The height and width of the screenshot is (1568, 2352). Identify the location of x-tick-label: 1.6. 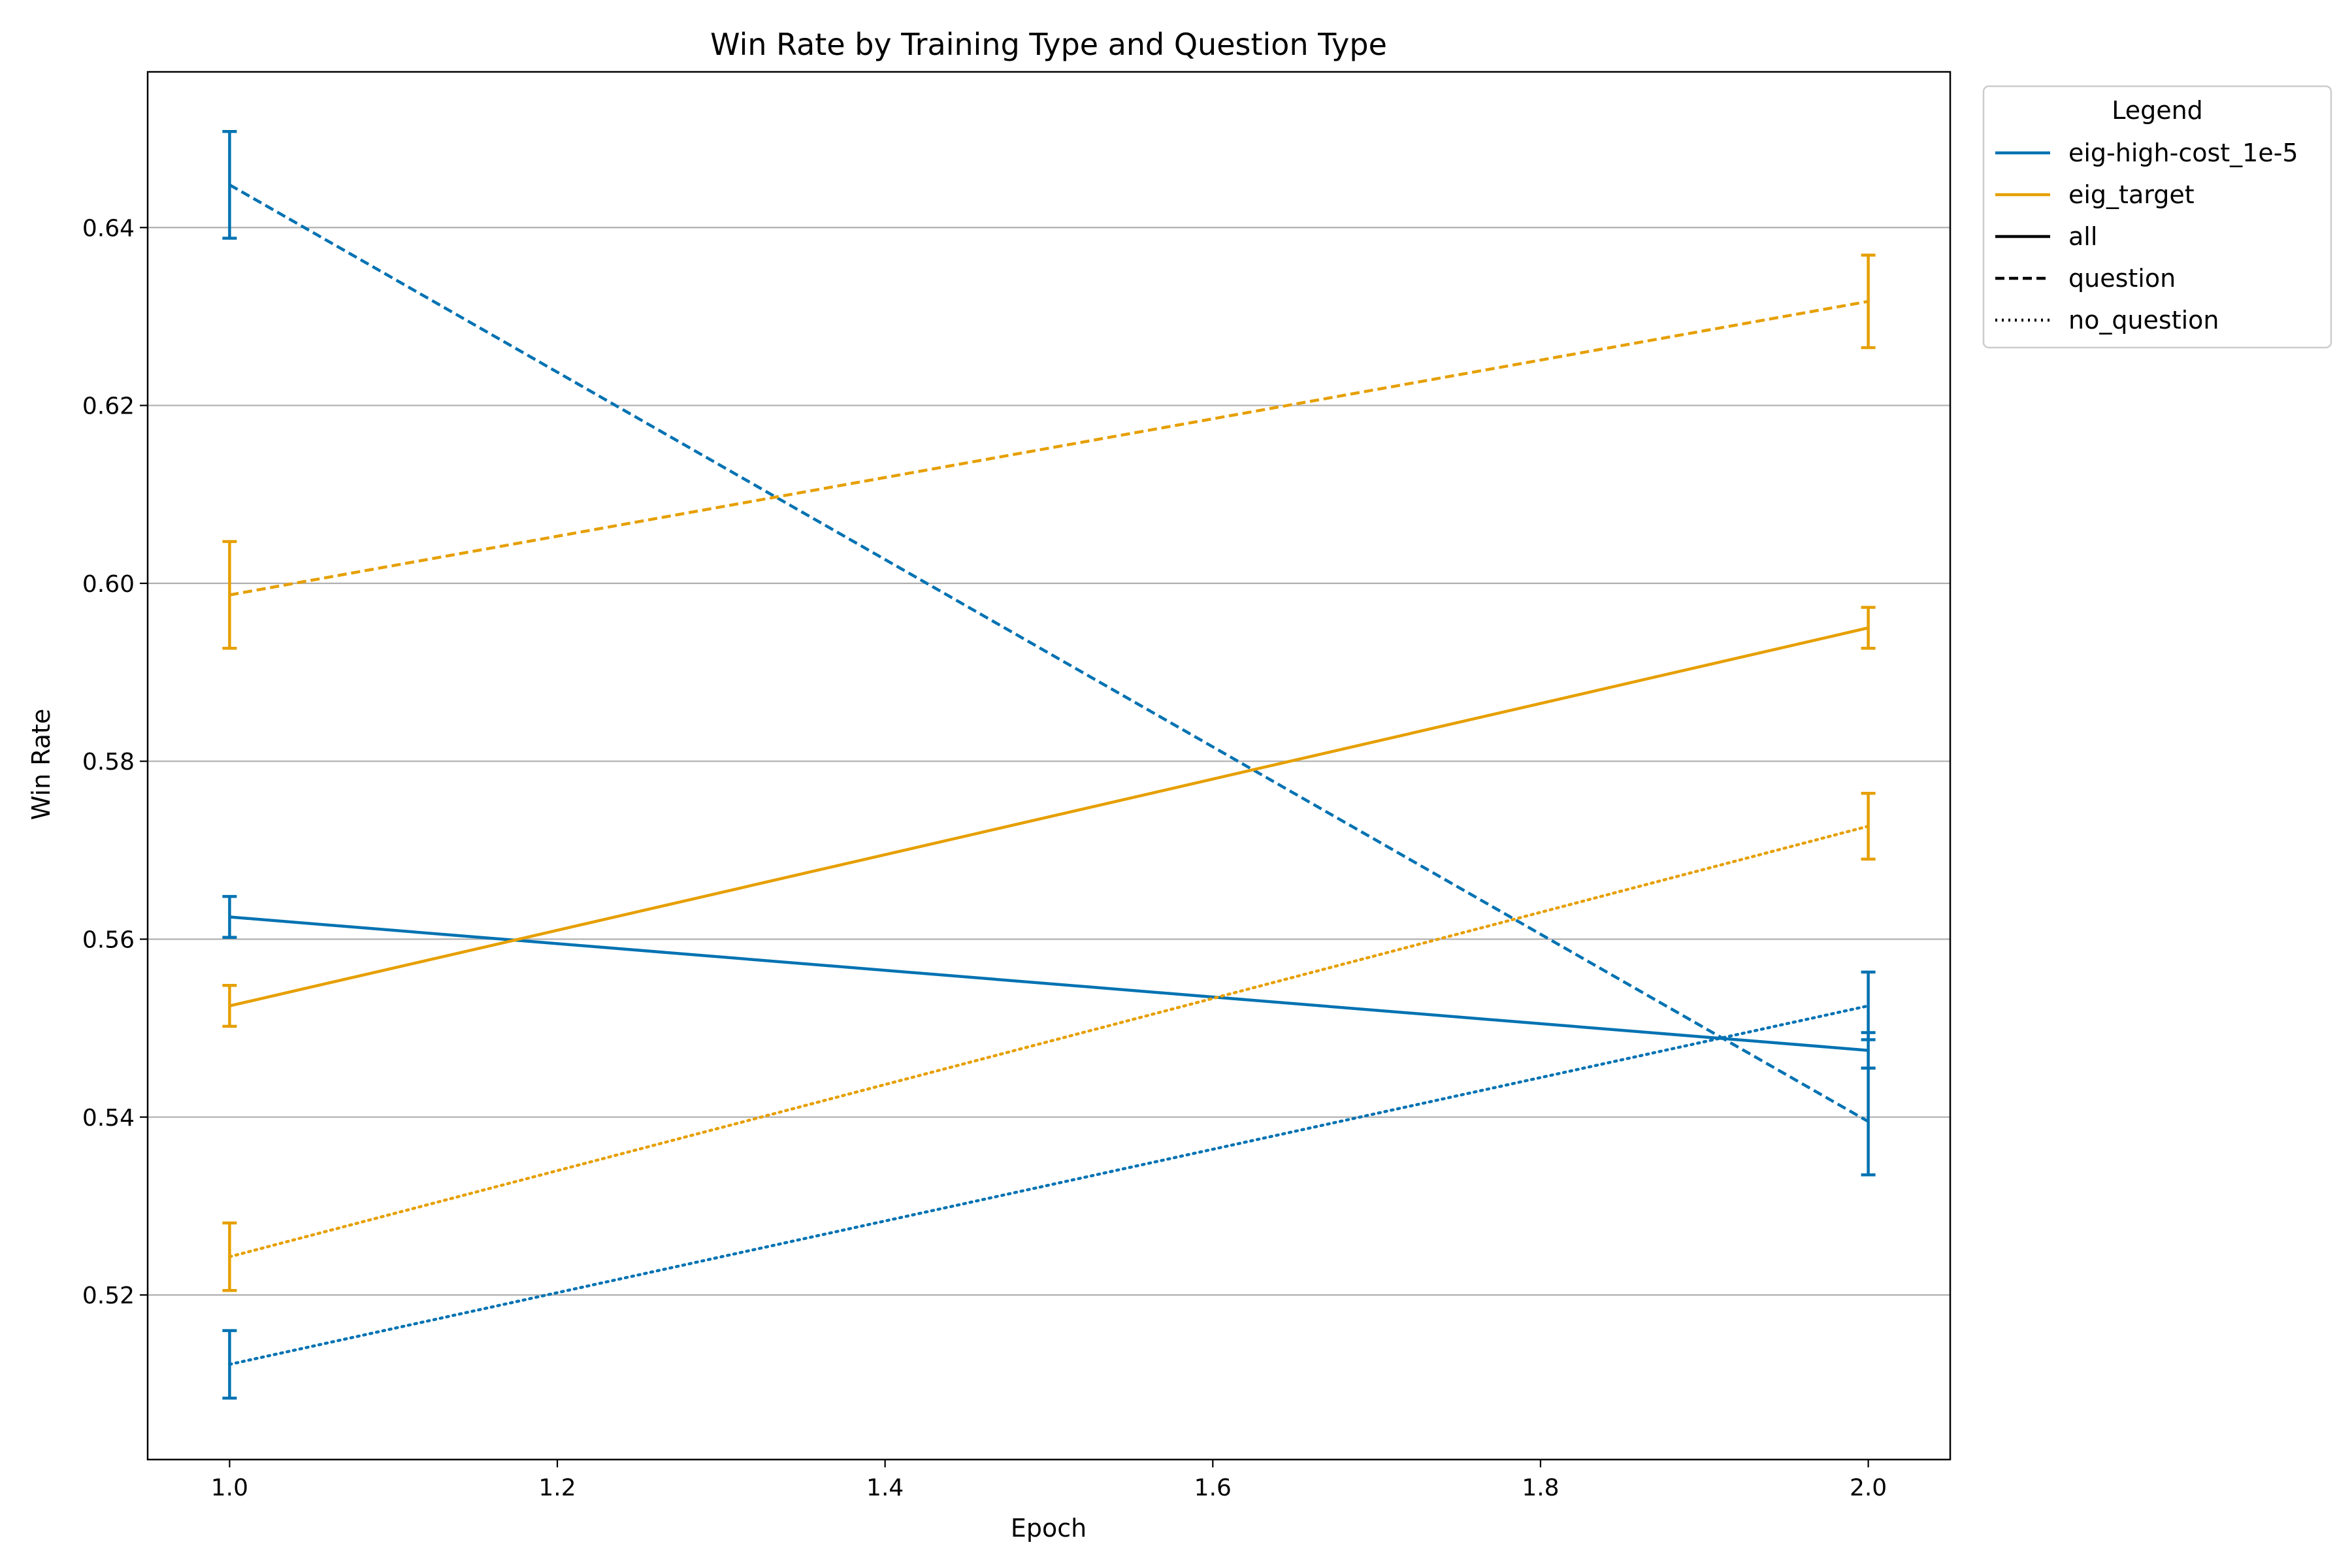
(1213, 1488).